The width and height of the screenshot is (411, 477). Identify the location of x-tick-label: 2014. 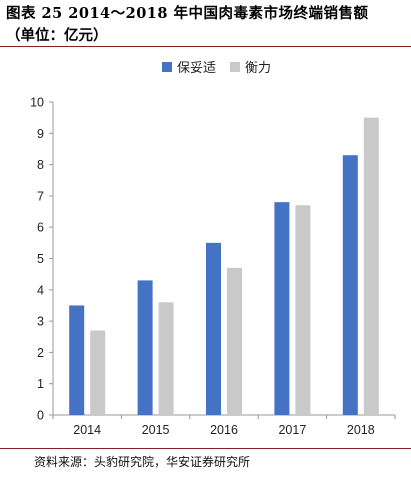
(87, 430).